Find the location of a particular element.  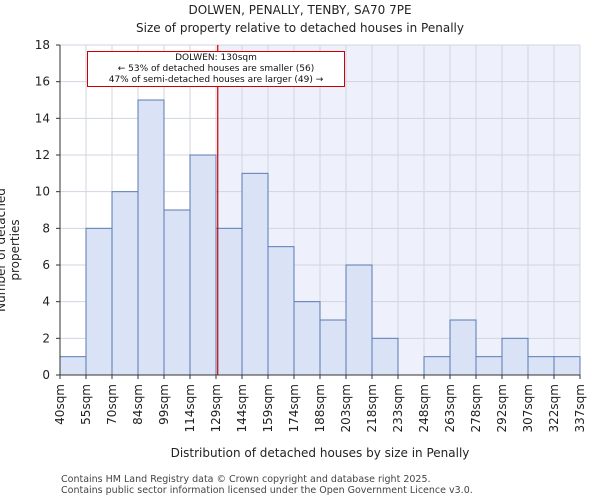

x-tick-label: 99sqm is located at coordinates (164, 404).